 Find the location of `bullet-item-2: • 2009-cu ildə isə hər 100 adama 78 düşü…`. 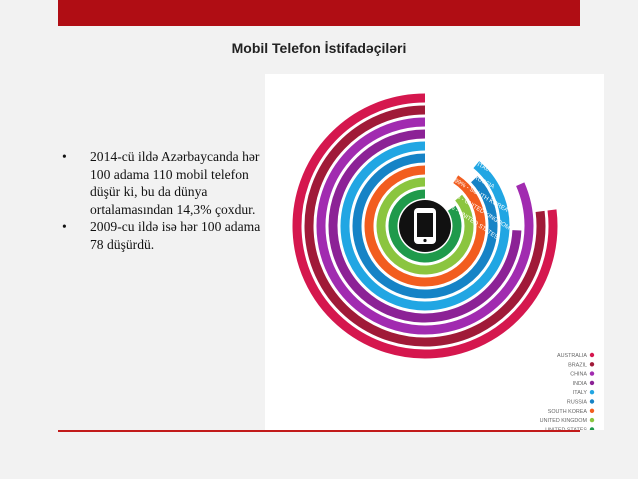

bullet-item-2: • 2009-cu ildə isə hər 100 adama 78 düşü… is located at coordinates (162, 235).